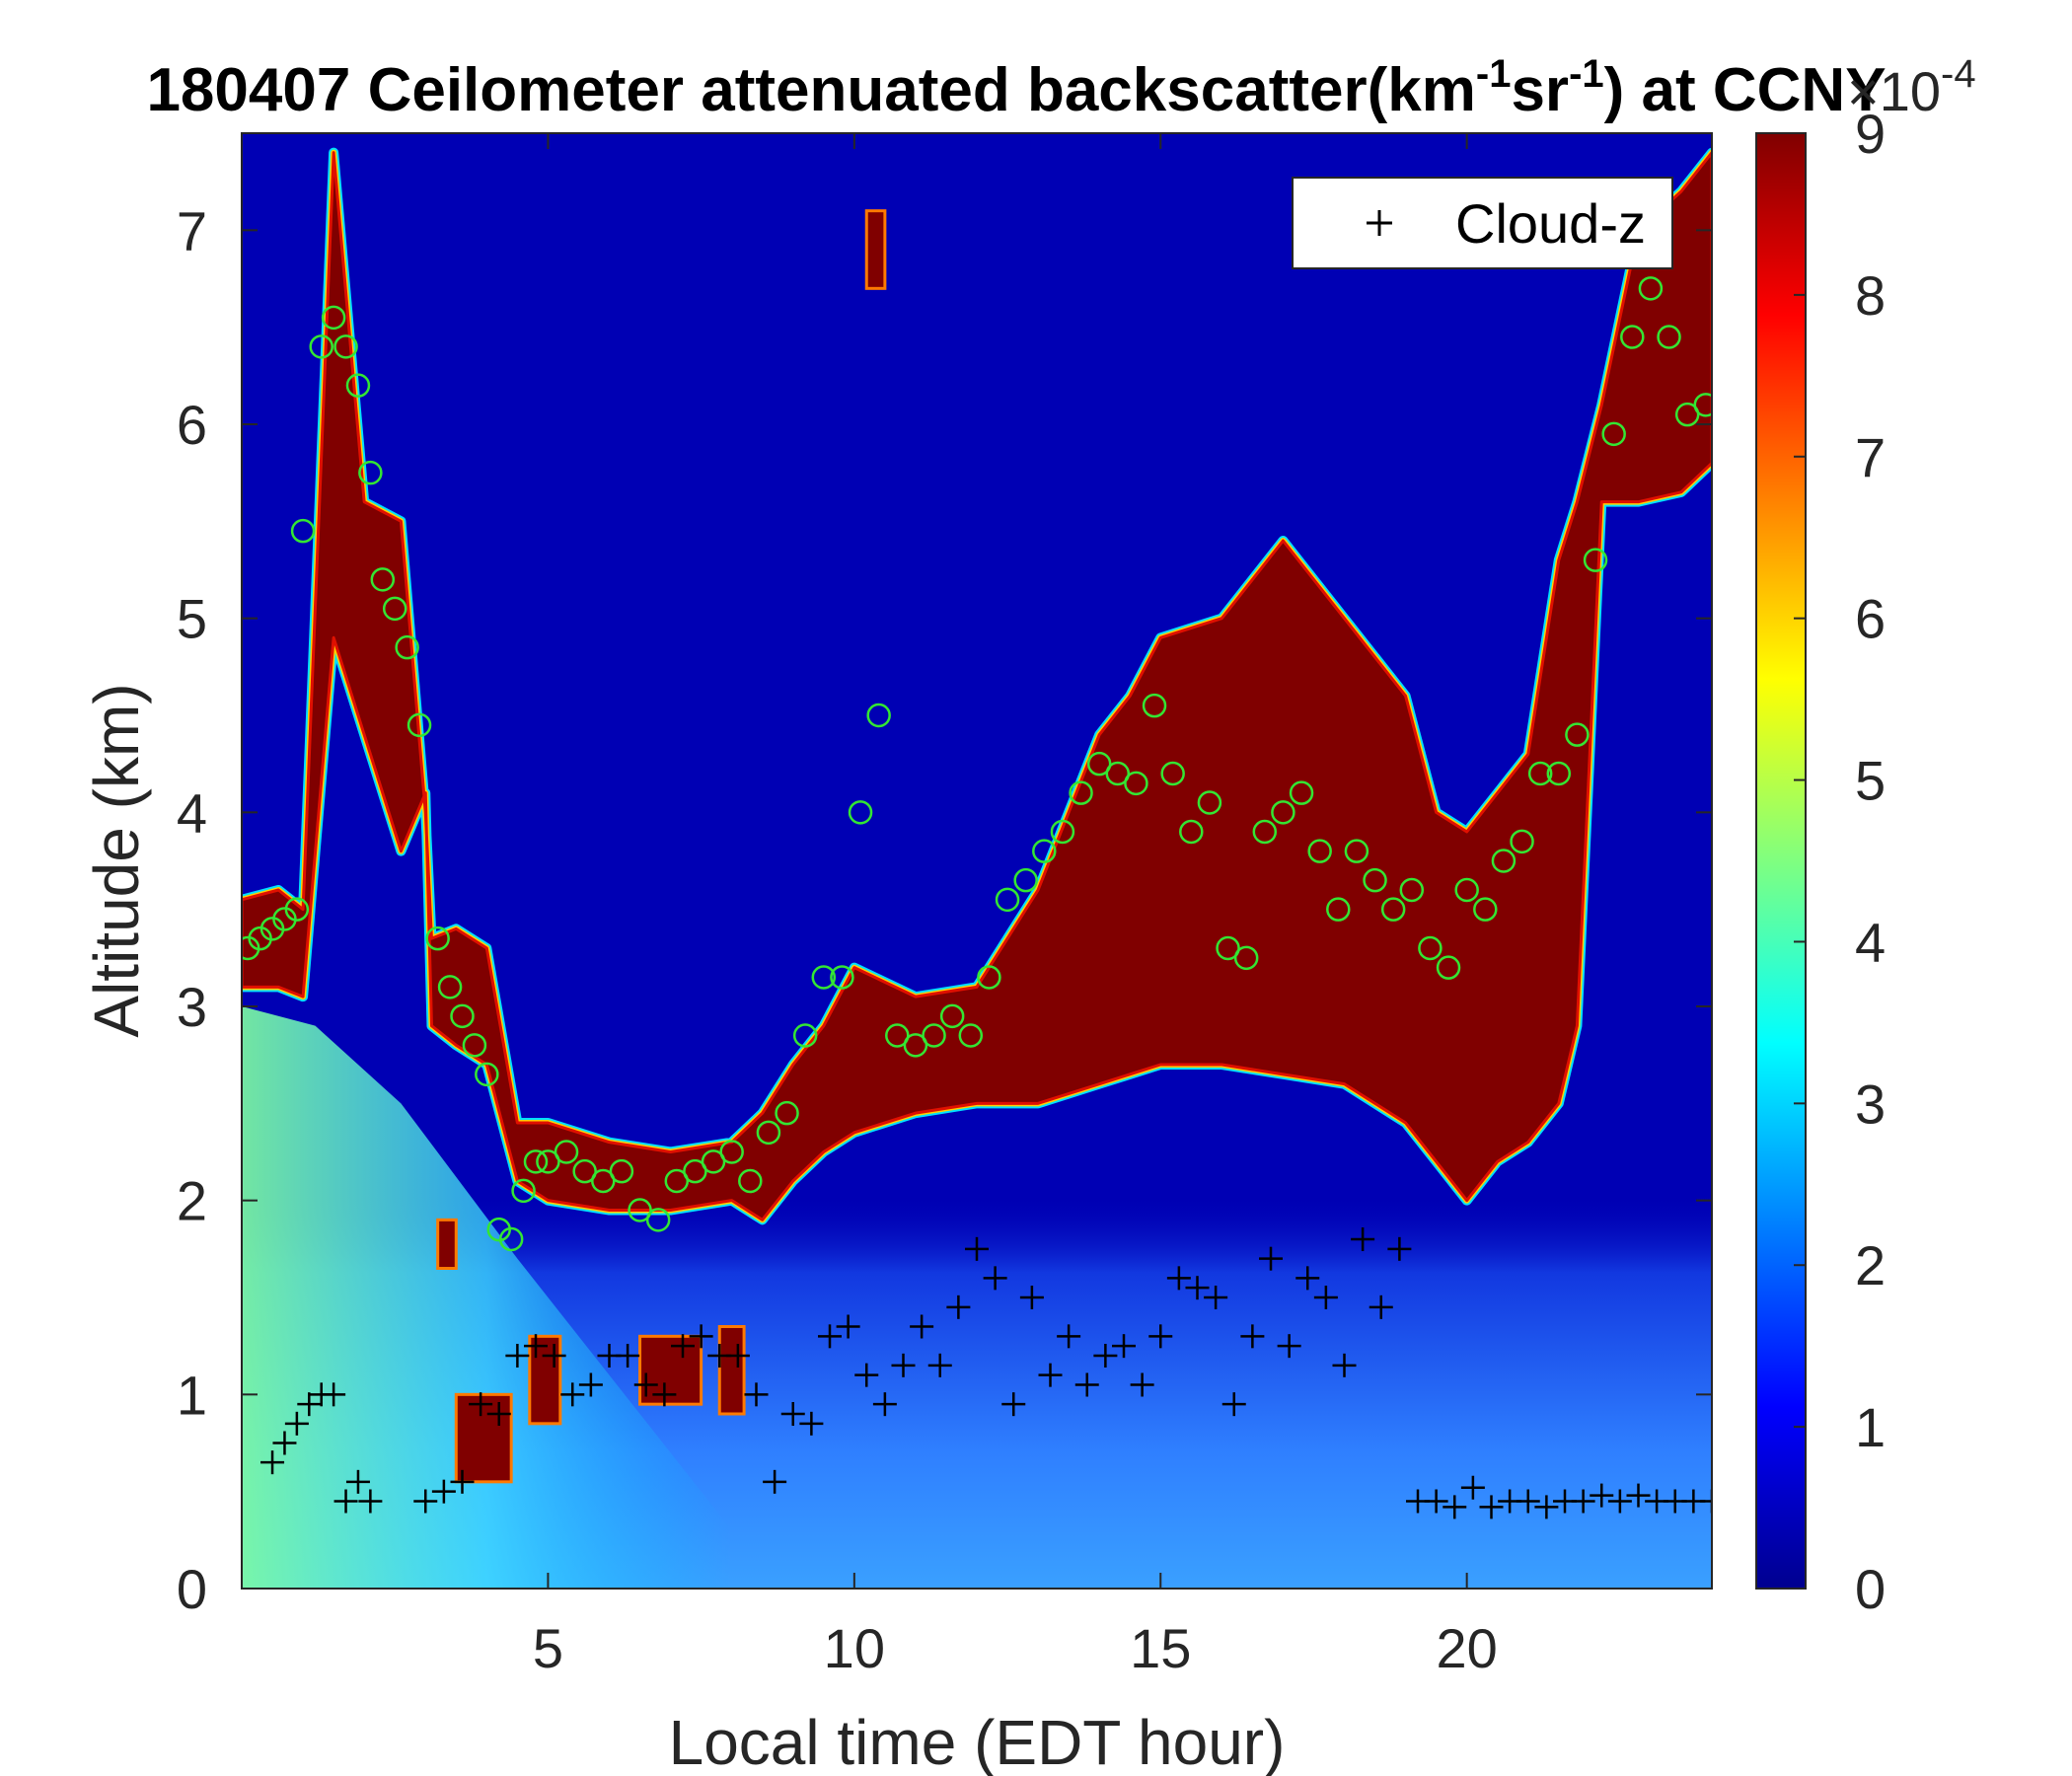  Describe the element at coordinates (1551, 224) in the screenshot. I see `legend-entry-cloud-z: Cloud-z` at that location.